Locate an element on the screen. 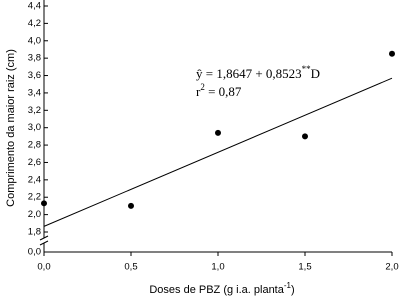  equation-rhs: D is located at coordinates (315, 73).